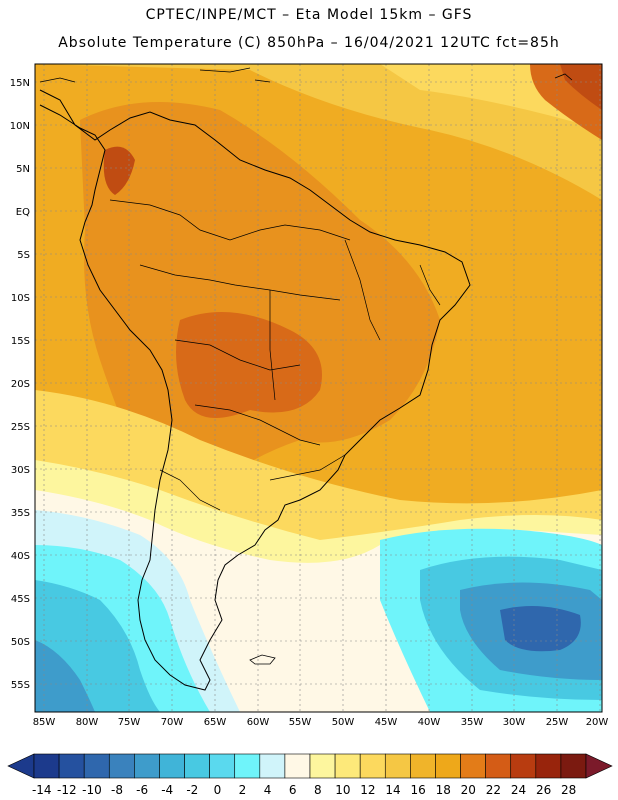 Image resolution: width=618 pixels, height=800 pixels. What do you see at coordinates (23, 255) in the screenshot?
I see `lat-label: 5S` at bounding box center [23, 255].